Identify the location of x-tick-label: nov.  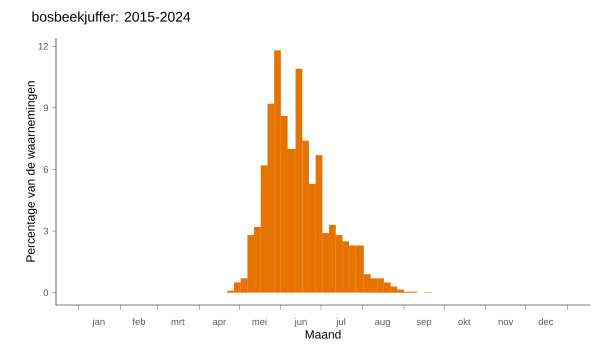
(506, 323).